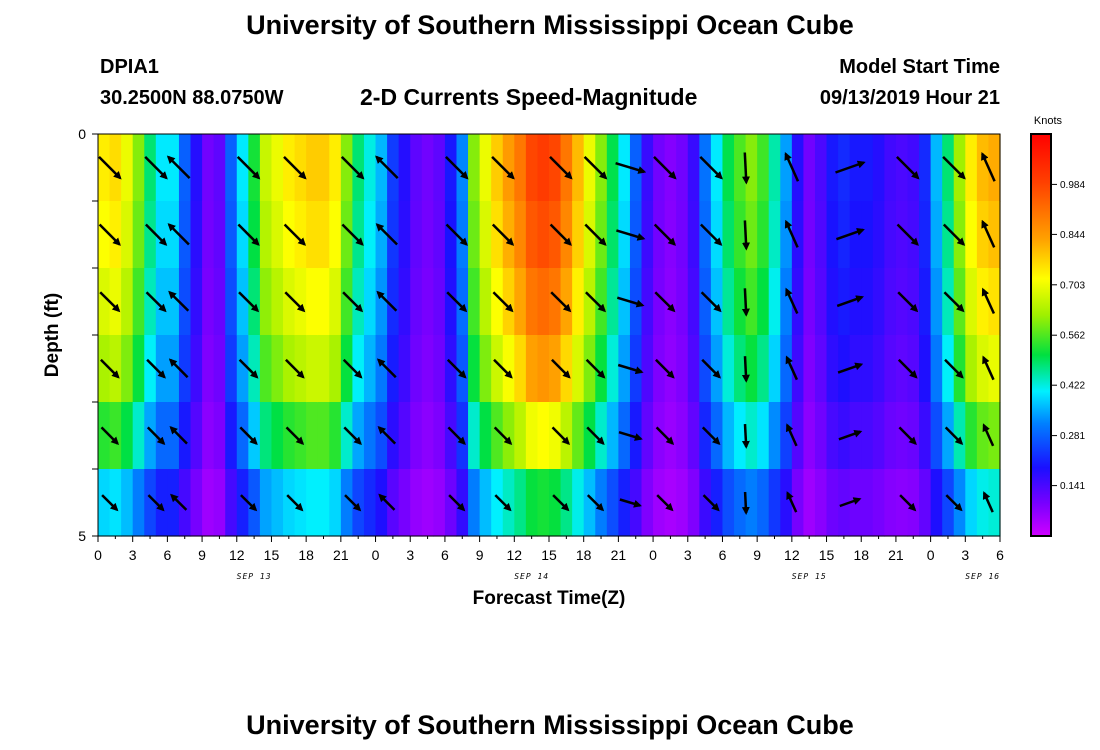  What do you see at coordinates (82, 536) in the screenshot?
I see `y-tick-label: 5` at bounding box center [82, 536].